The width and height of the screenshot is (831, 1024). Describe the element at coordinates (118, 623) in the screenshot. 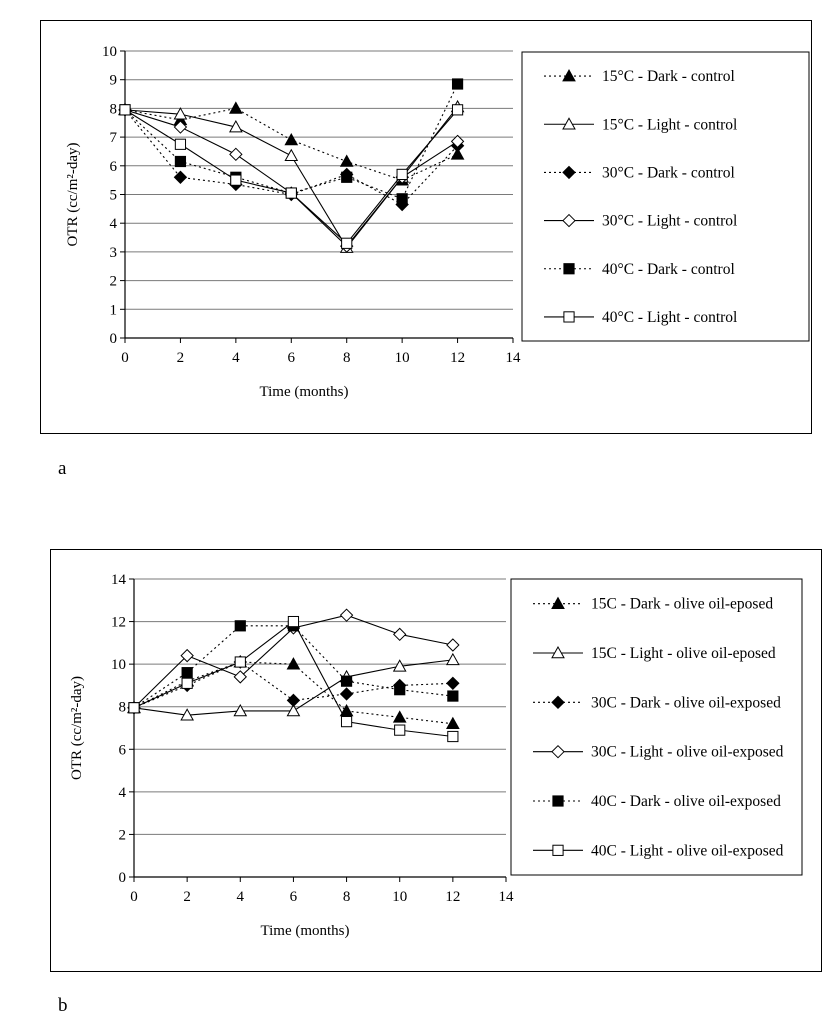

I see `chart-b-y-tick-label: 12` at that location.